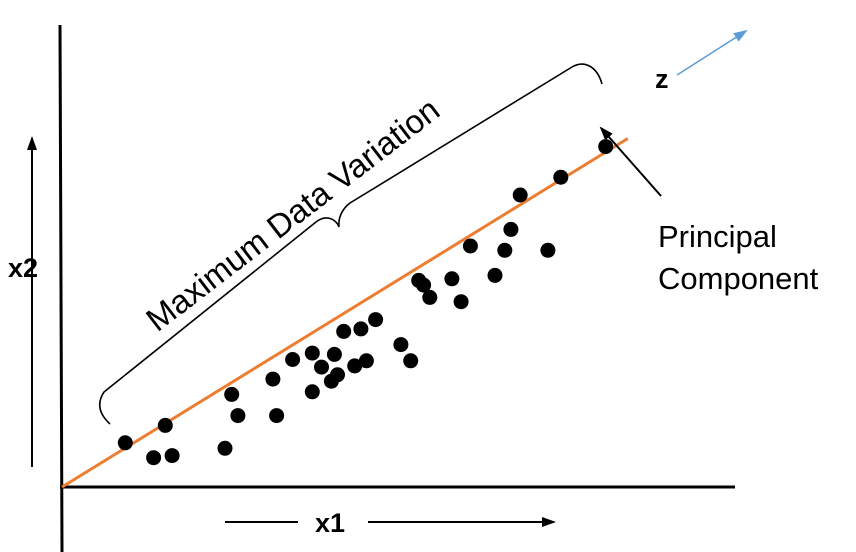 The image size is (856, 552). What do you see at coordinates (738, 278) in the screenshot?
I see `principal-component-label-line2: Component` at bounding box center [738, 278].